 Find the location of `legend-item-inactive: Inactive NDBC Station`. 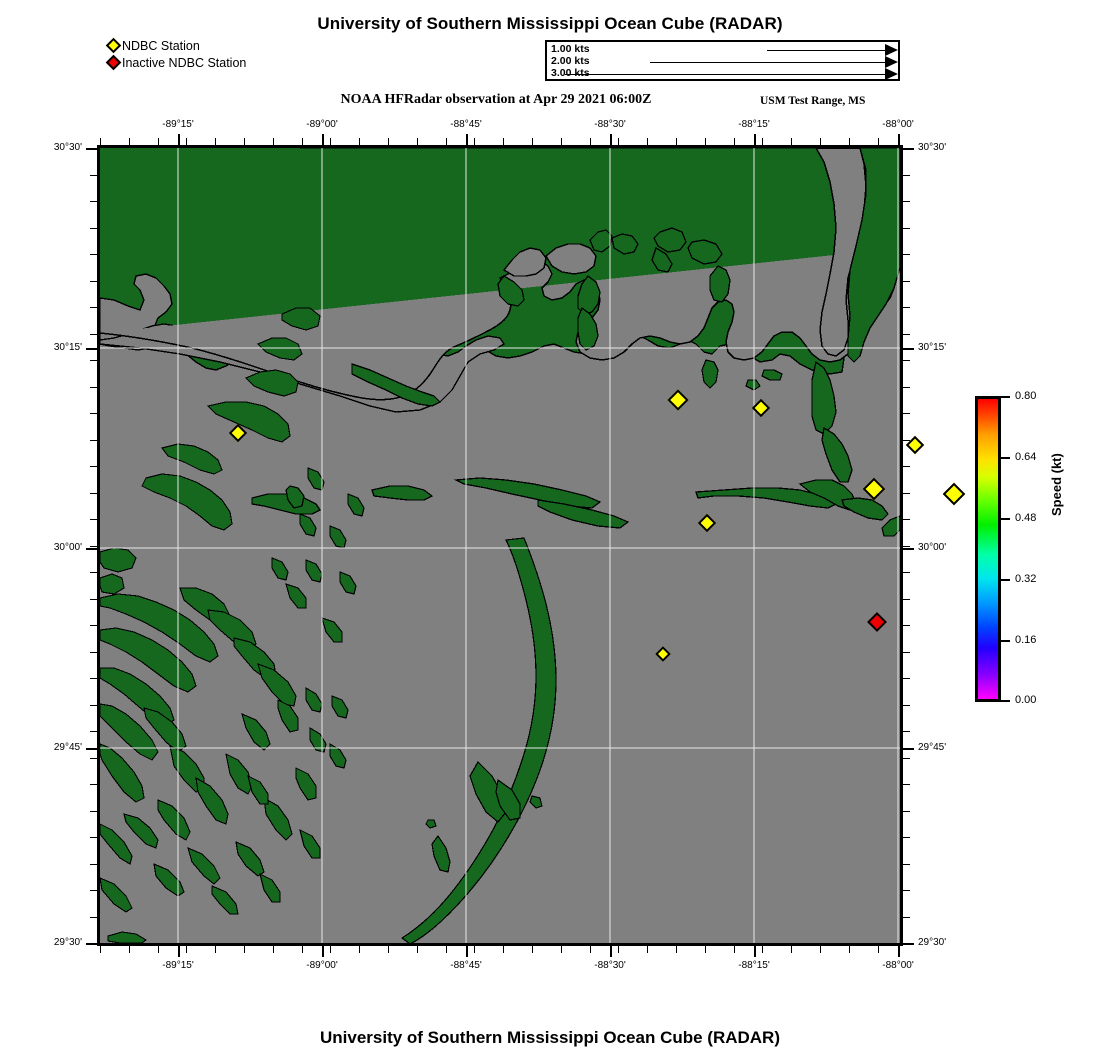

legend-item-inactive: Inactive NDBC Station is located at coordinates (175, 62).